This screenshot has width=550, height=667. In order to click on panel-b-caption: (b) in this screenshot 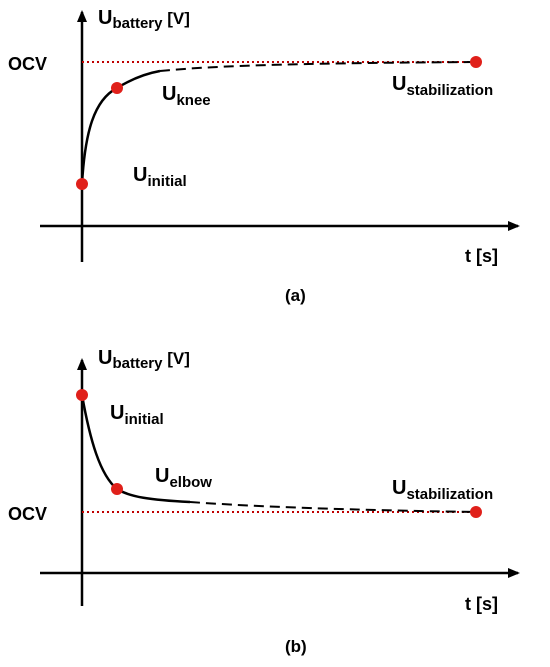, I will do `click(296, 646)`.